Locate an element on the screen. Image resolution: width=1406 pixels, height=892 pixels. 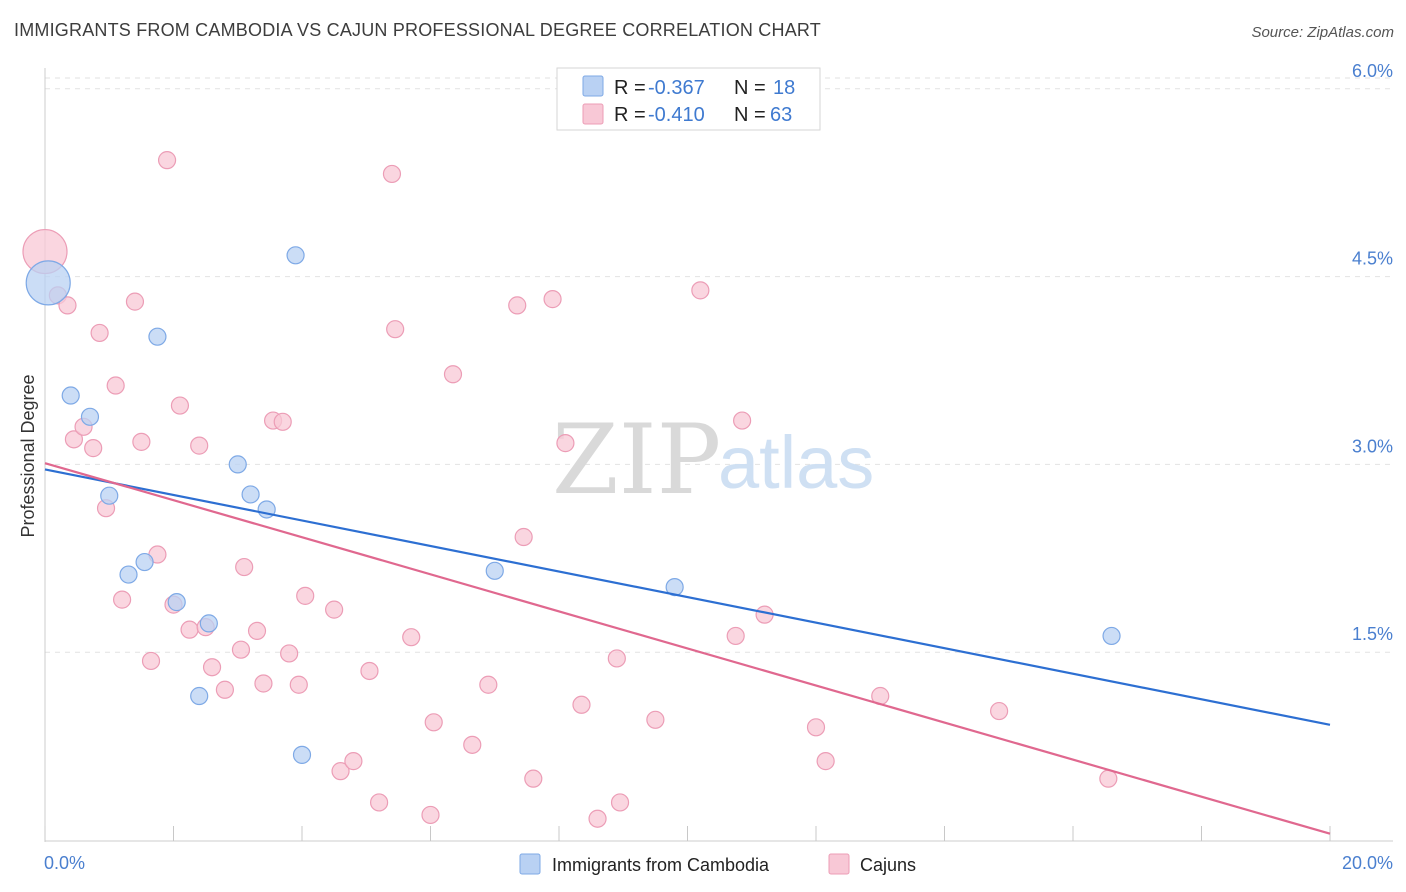
correlation-legend: R = -0.367 N = 18 R = -0.410 N = 63 is located at coordinates (688, 99).